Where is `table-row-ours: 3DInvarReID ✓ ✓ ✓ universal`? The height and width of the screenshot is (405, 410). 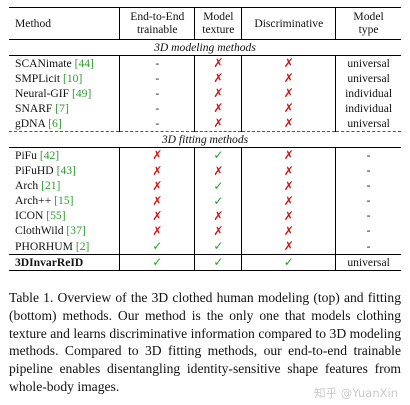
table-row-ours: 3DInvarReID ✓ ✓ ✓ universal is located at coordinates (205, 262).